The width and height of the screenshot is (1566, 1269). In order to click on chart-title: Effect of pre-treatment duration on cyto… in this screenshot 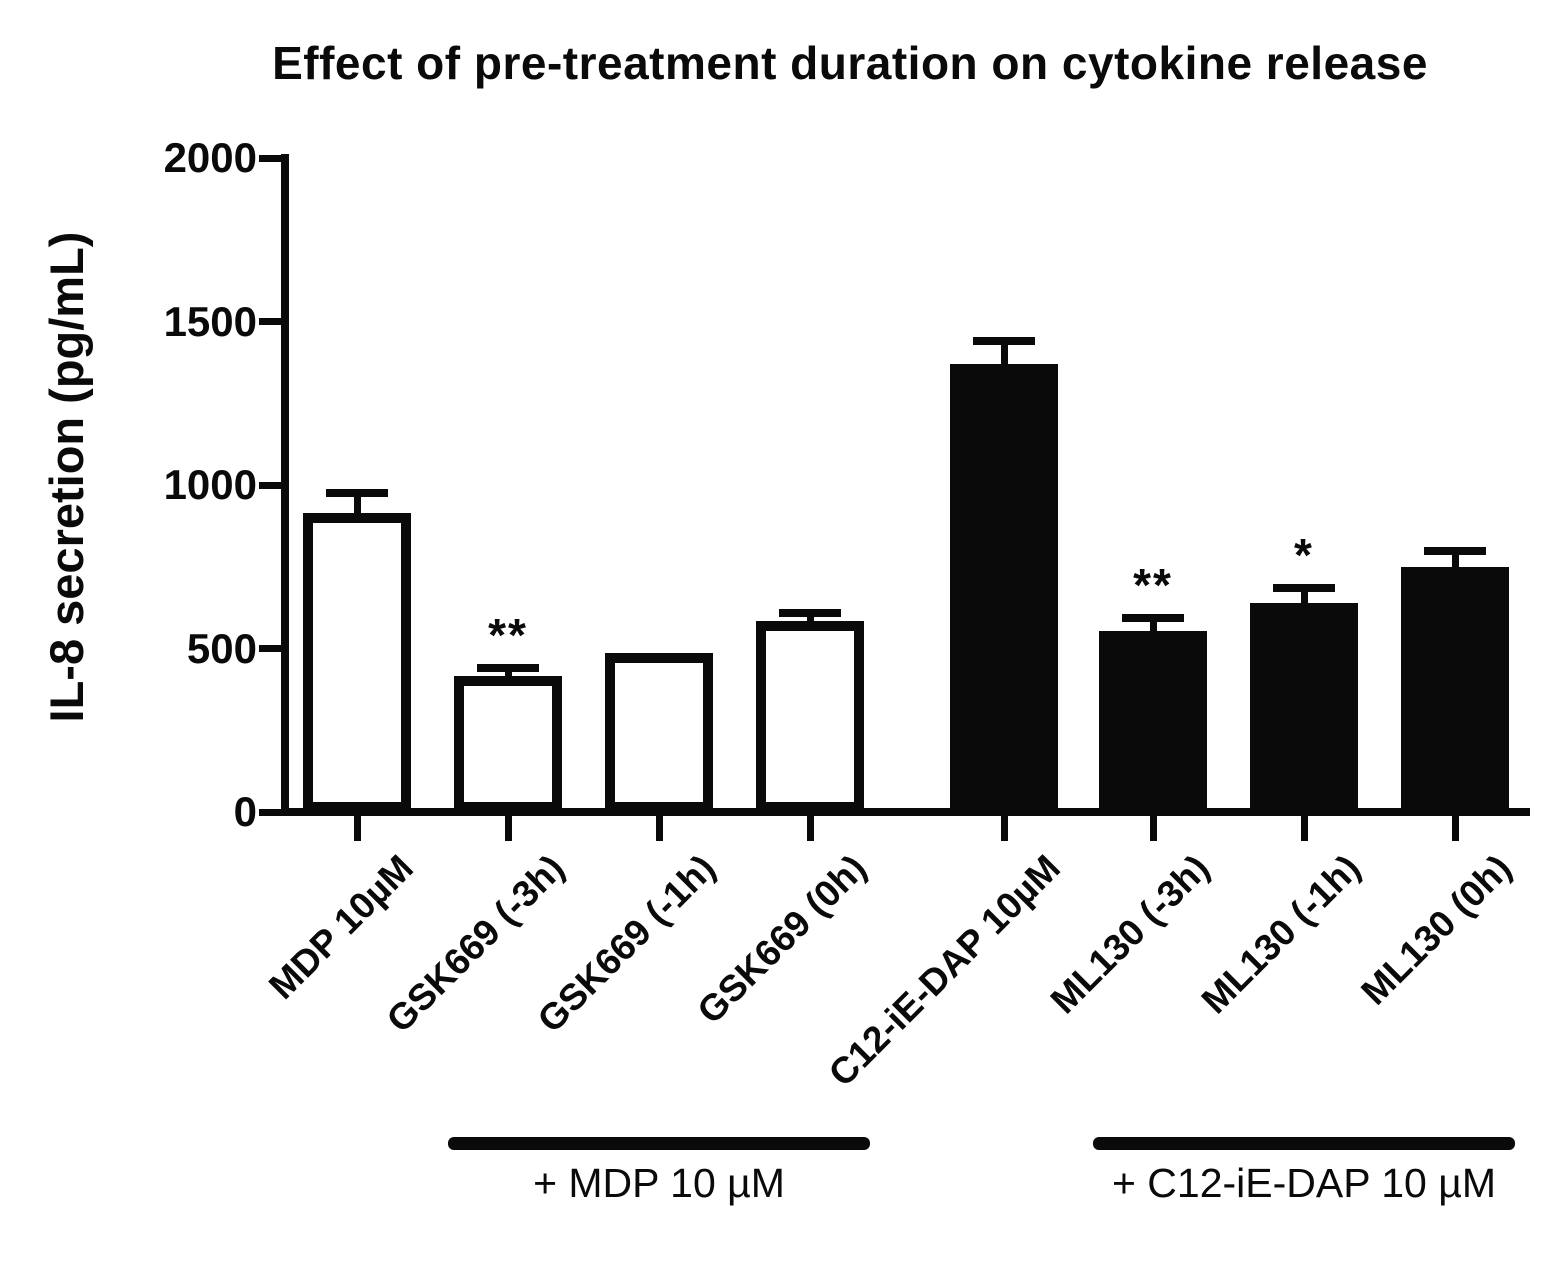, I will do `click(850, 63)`.